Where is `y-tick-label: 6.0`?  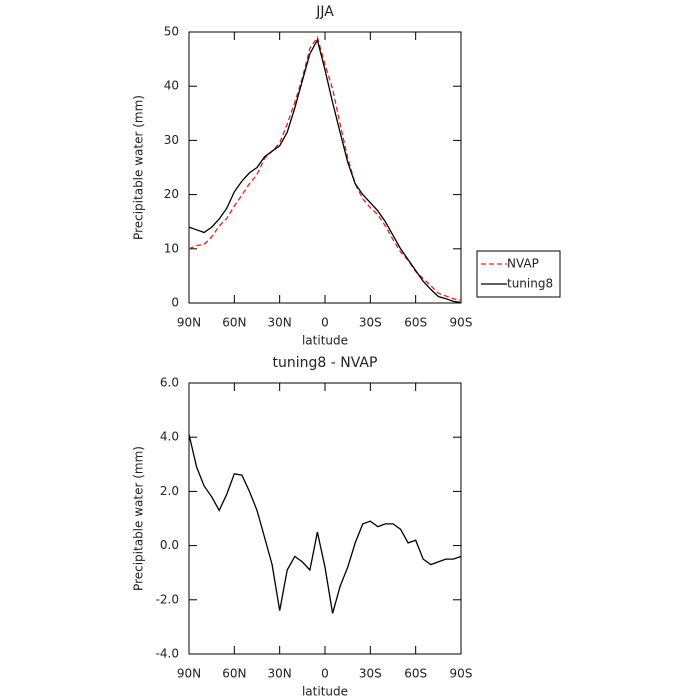 y-tick-label: 6.0 is located at coordinates (169, 383).